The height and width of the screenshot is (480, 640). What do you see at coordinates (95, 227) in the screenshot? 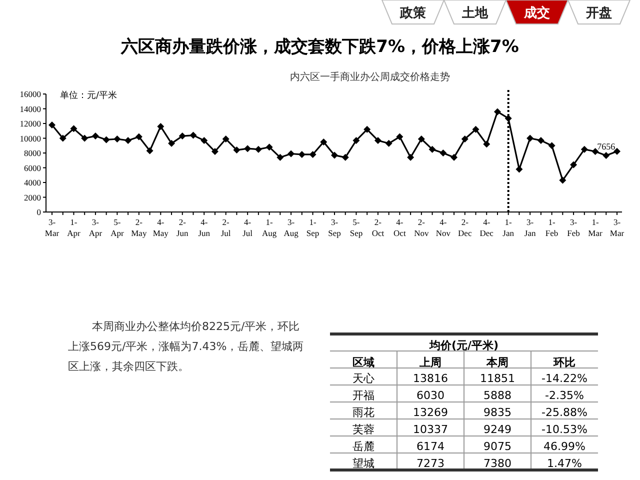
I see `x-tick-label: 3-Apr` at bounding box center [95, 227].